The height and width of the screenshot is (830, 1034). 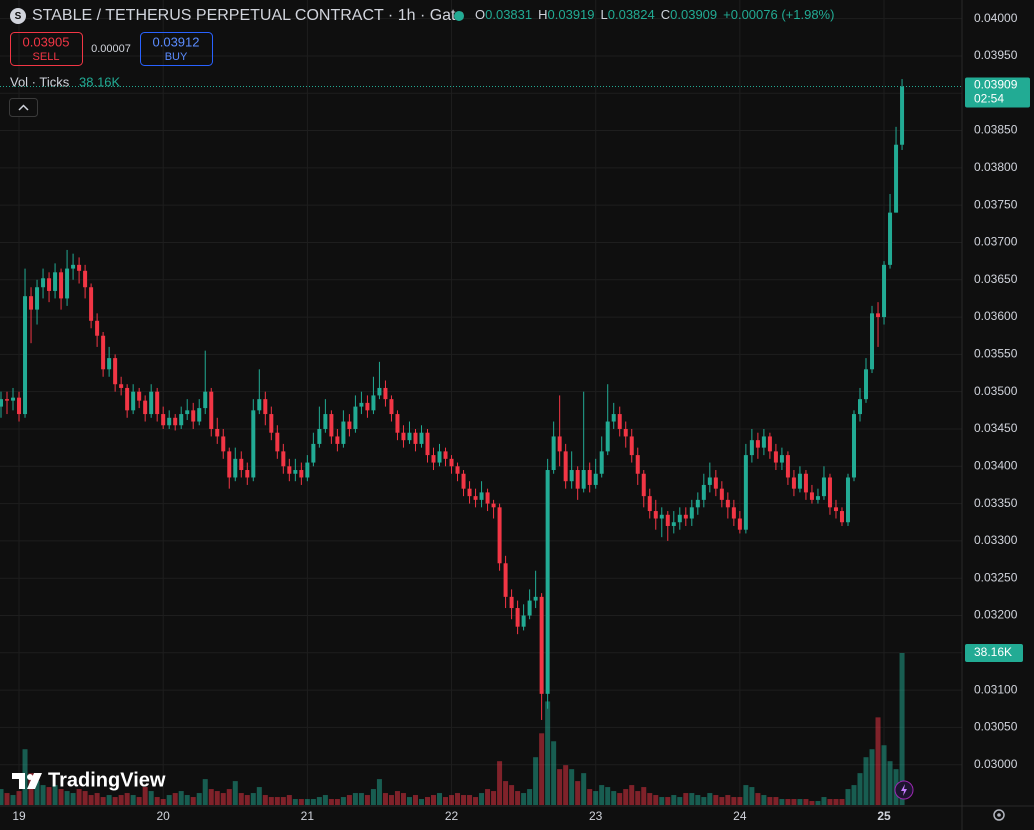 What do you see at coordinates (996, 764) in the screenshot?
I see `y-tick-label: 0.03000` at bounding box center [996, 764].